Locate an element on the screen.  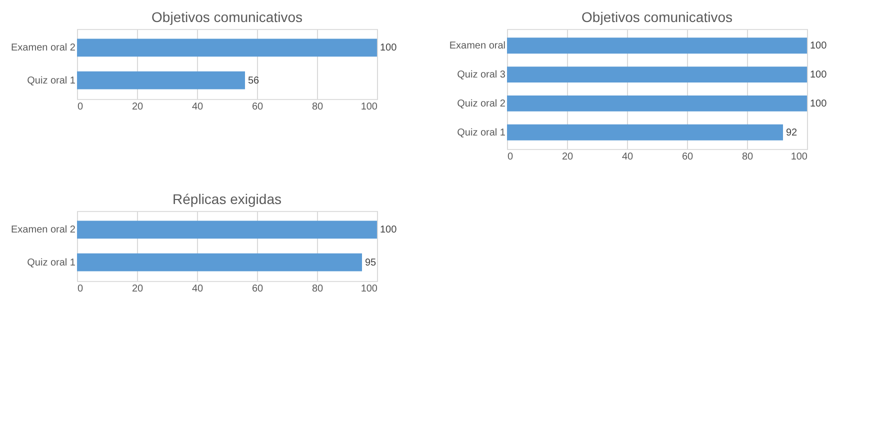
data-label: 95 is located at coordinates (371, 262).